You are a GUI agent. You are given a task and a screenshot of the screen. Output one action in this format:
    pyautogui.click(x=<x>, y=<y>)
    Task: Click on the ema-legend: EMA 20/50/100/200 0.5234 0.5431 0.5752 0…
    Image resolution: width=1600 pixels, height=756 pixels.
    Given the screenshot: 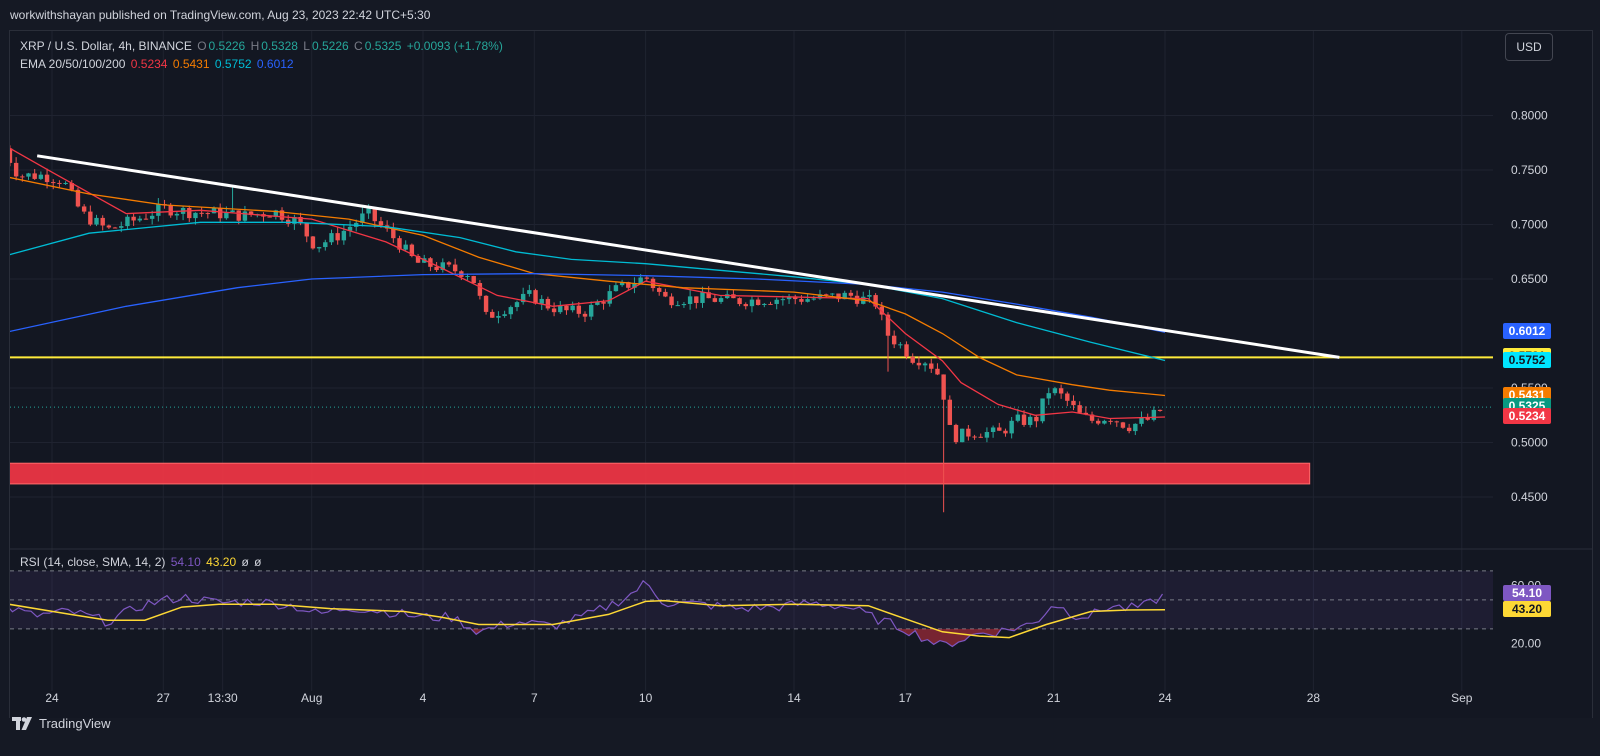 What is the action you would take?
    pyautogui.click(x=158, y=64)
    